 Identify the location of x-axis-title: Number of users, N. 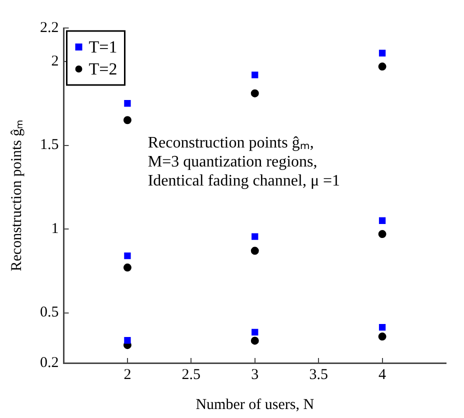
(255, 404).